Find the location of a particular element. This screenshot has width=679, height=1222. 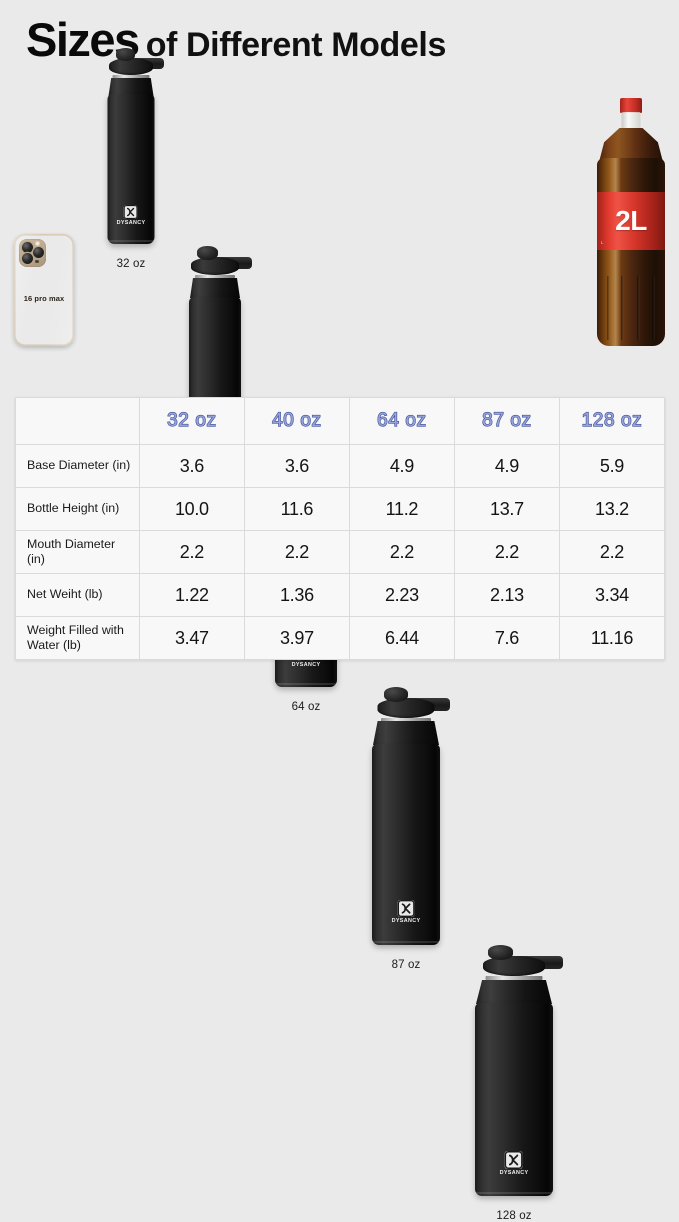

soda-bottle-icon: 2L L is located at coordinates (631, 222).